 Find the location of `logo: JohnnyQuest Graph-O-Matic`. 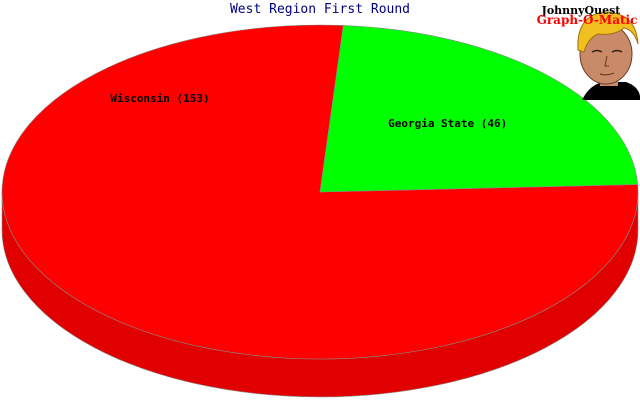

logo: JohnnyQuest Graph-O-Matic is located at coordinates (588, 52).